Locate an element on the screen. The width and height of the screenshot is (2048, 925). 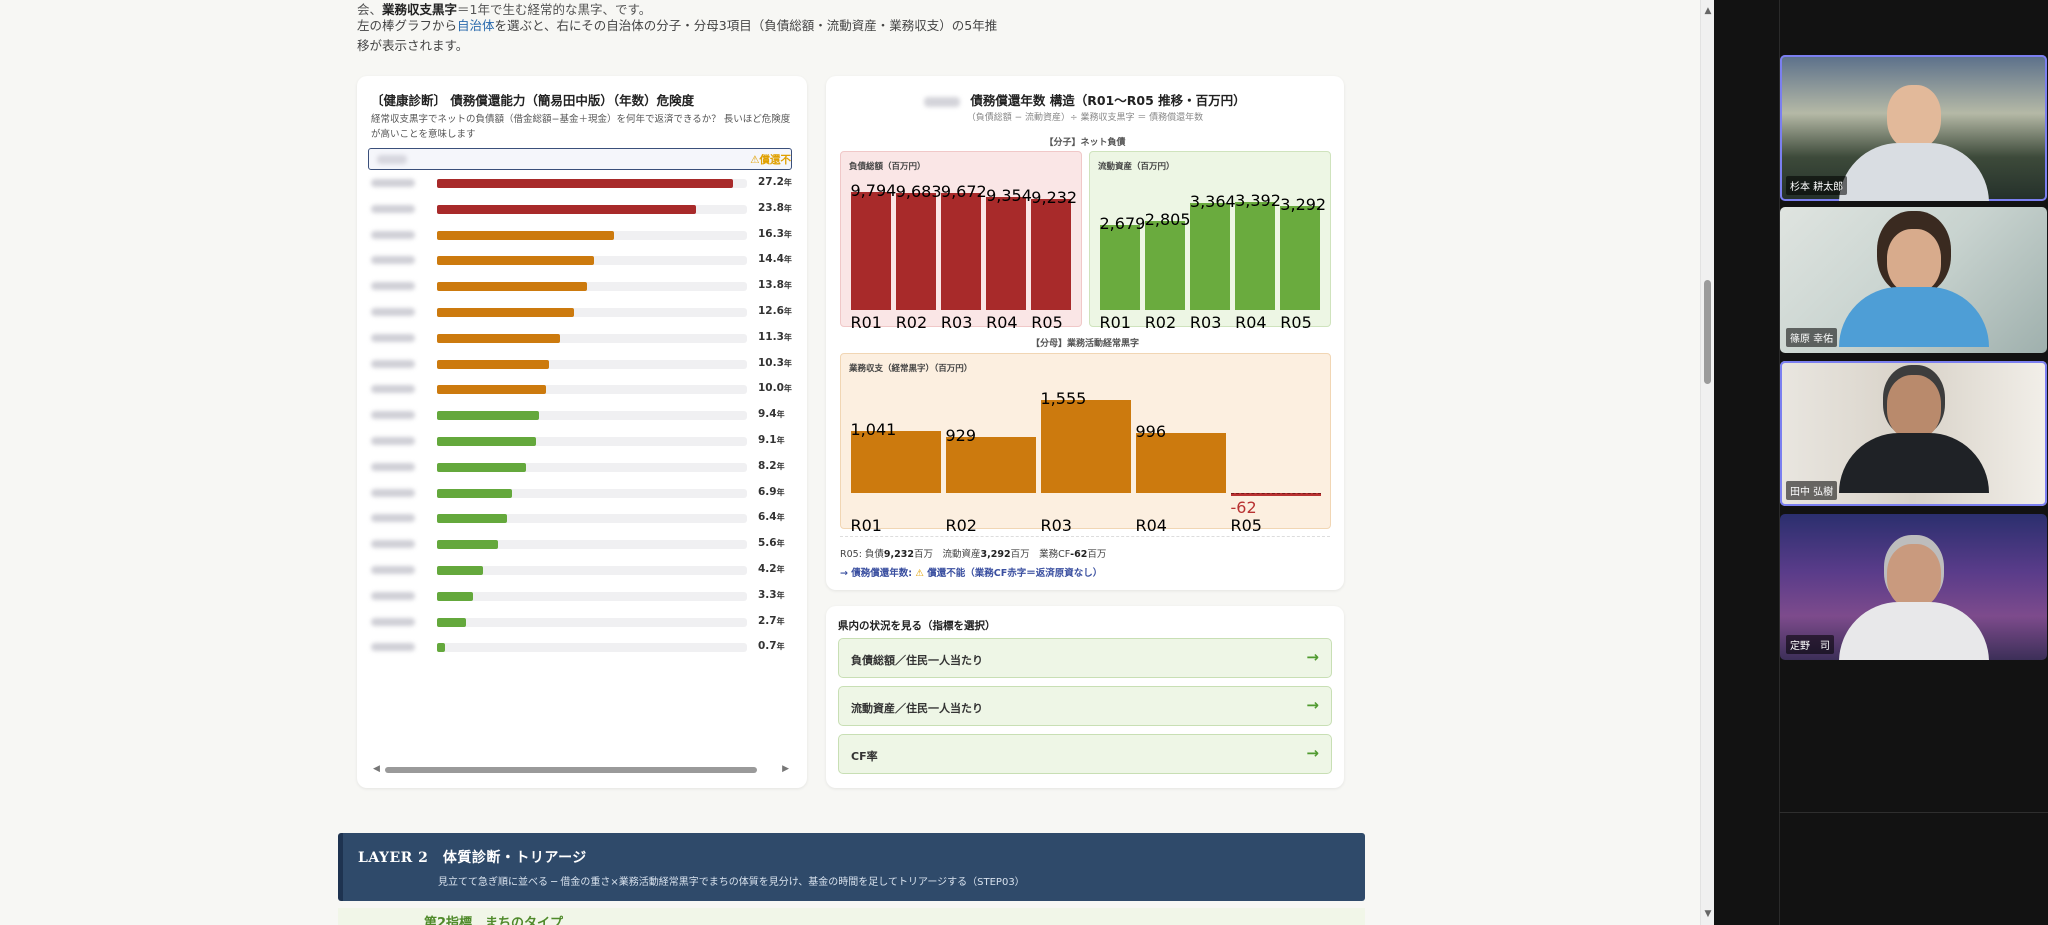
redemption-result: → 債務償還年数: ⚠ 償還不能（業務CF赤字＝返済原資なし） is located at coordinates (971, 573).